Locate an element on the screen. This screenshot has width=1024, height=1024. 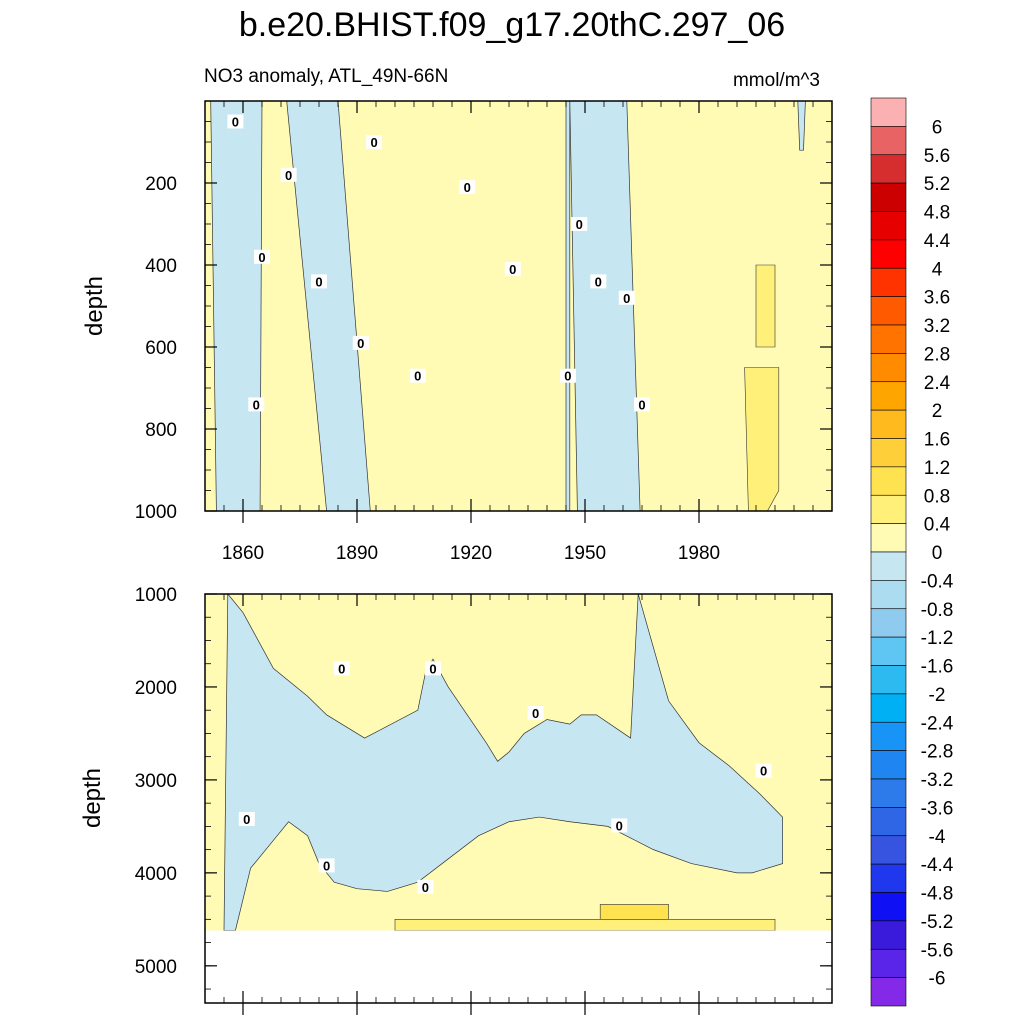
chart-title: b.e20.BHIST.f09_g17.20thC.297_06 is located at coordinates (512, 25).